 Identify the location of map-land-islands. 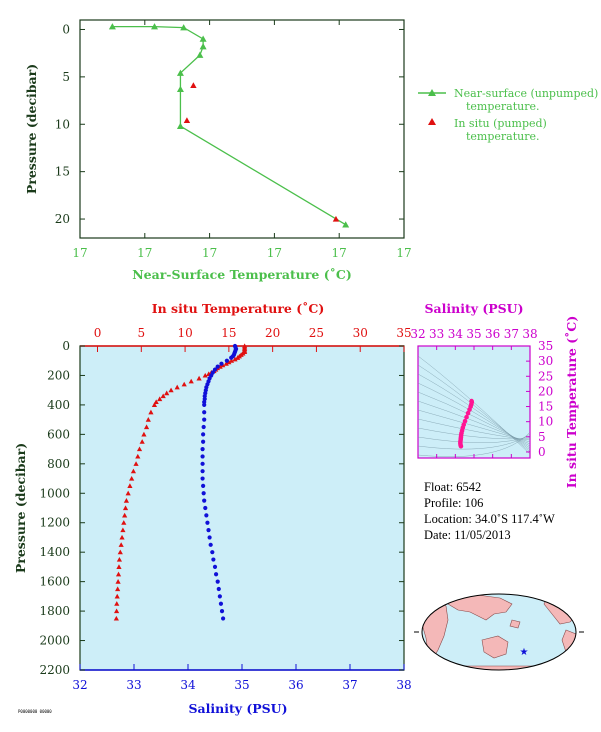
(515, 624).